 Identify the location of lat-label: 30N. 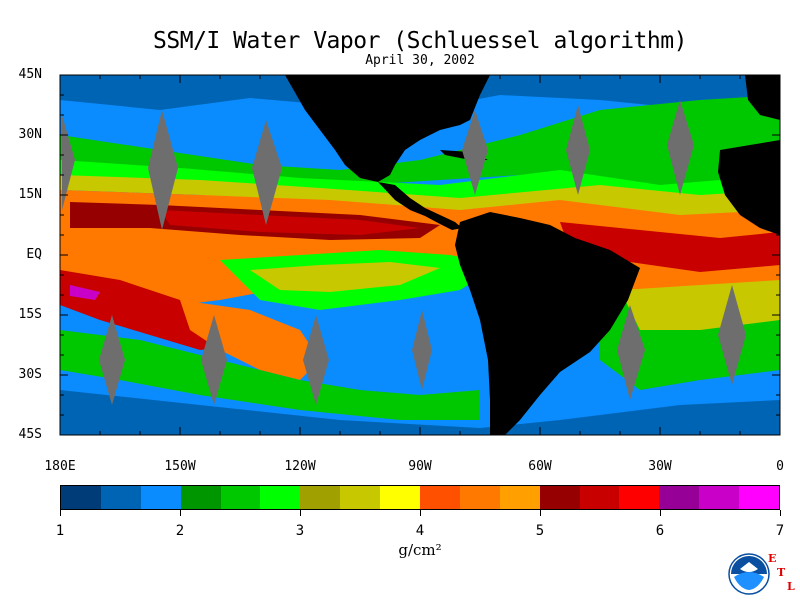
(30, 134).